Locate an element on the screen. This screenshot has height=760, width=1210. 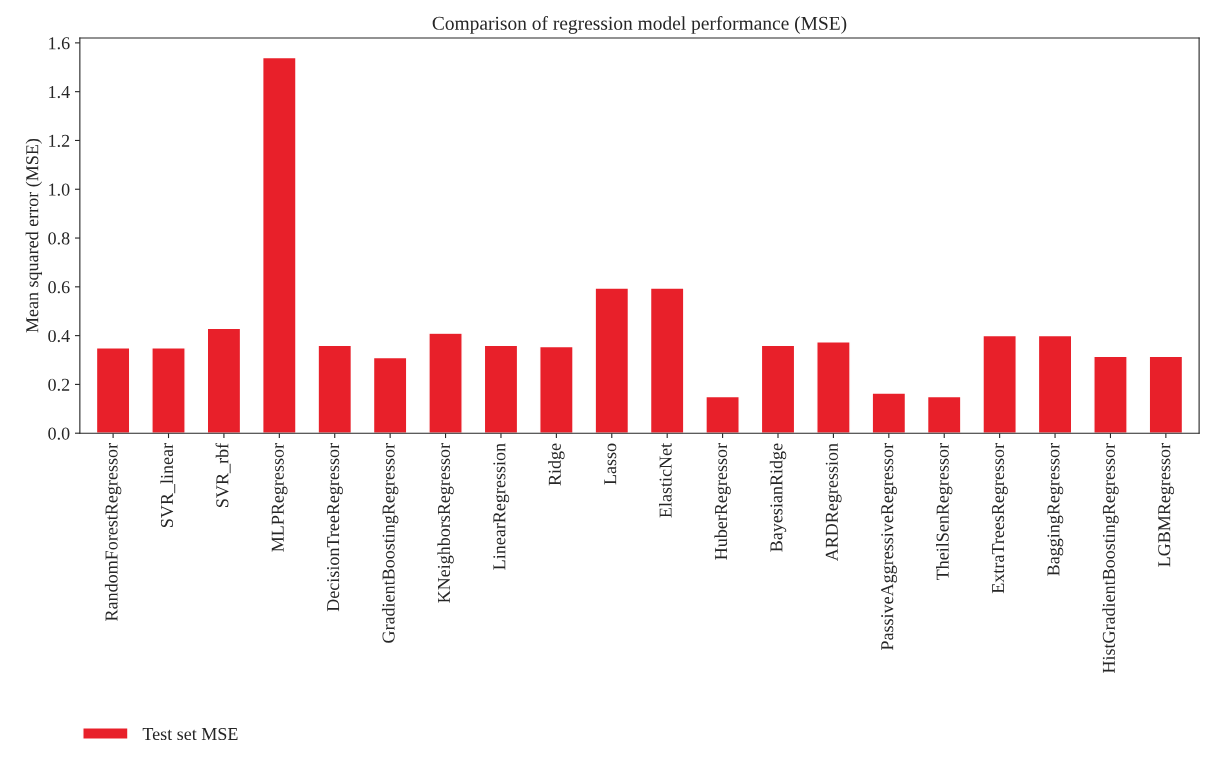
x-tick-label: RandomForestRegressor is located at coordinates (113, 532).